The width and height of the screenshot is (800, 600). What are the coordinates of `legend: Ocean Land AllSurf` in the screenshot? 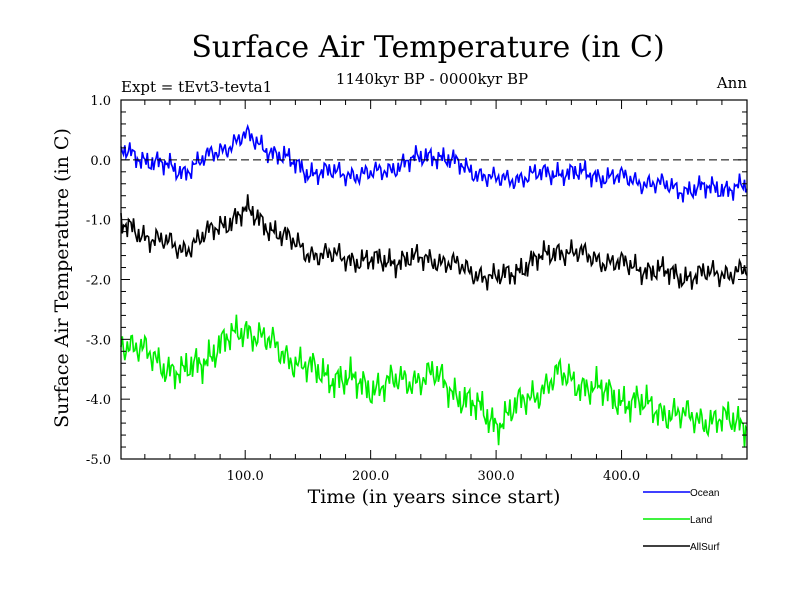 It's located at (681, 520).